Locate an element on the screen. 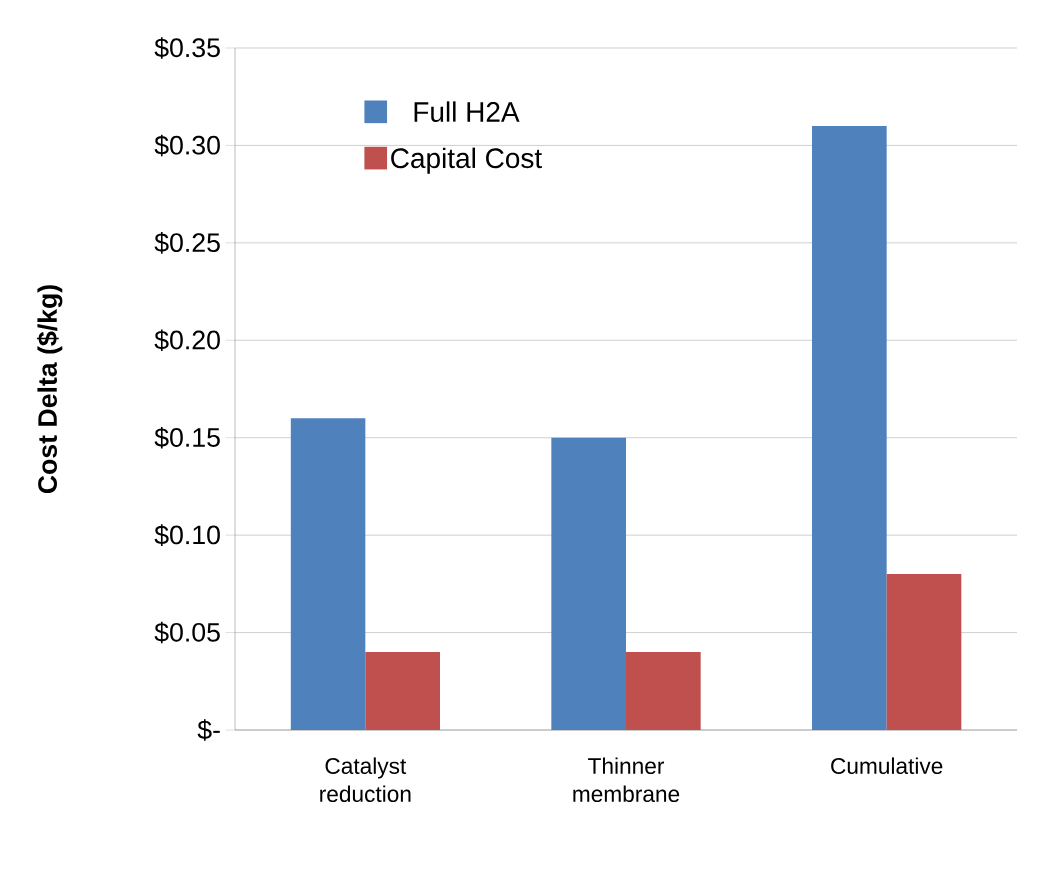 The width and height of the screenshot is (1046, 886). y-tick-label: $0.15 is located at coordinates (187, 437).